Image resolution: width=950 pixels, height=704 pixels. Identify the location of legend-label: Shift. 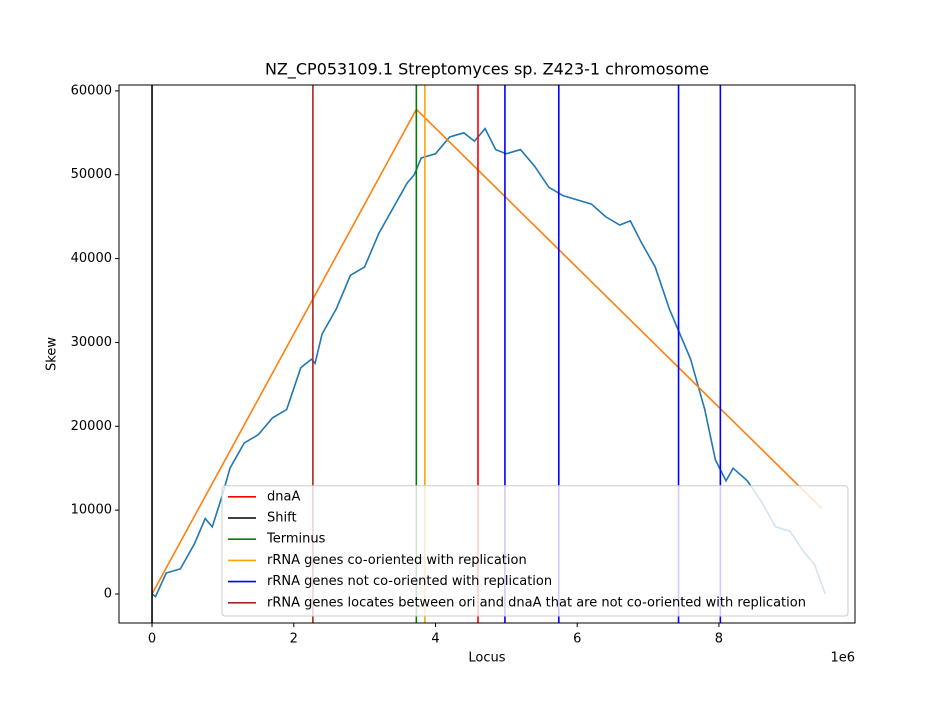
(282, 518).